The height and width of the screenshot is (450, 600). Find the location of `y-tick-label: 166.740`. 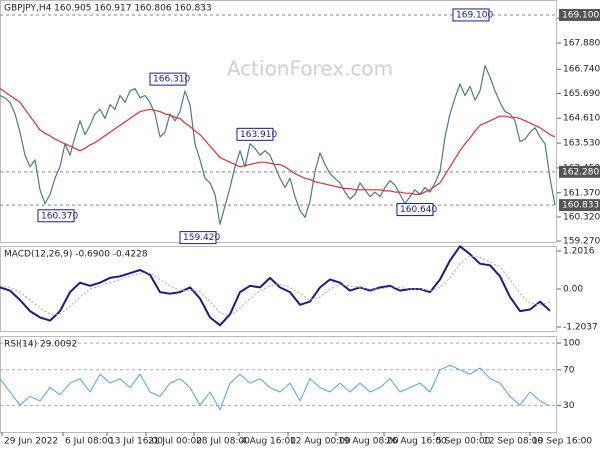

y-tick-label: 166.740 is located at coordinates (581, 70).